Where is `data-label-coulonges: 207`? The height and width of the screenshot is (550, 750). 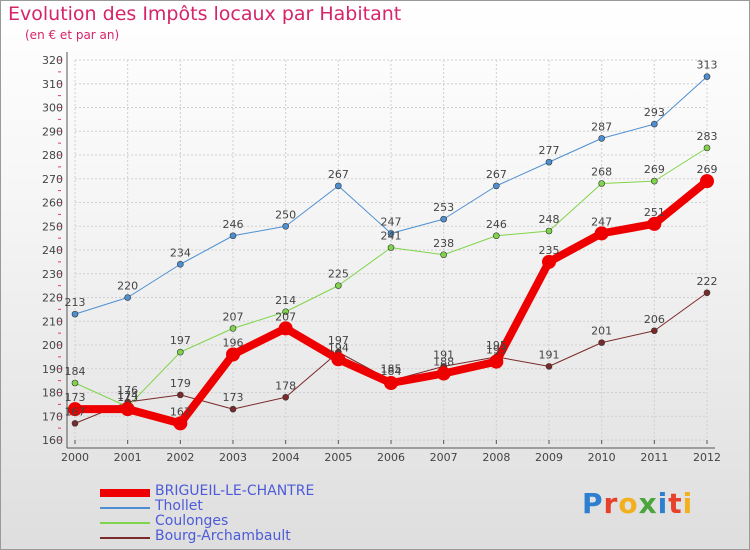
data-label-coulonges: 207 is located at coordinates (233, 316).